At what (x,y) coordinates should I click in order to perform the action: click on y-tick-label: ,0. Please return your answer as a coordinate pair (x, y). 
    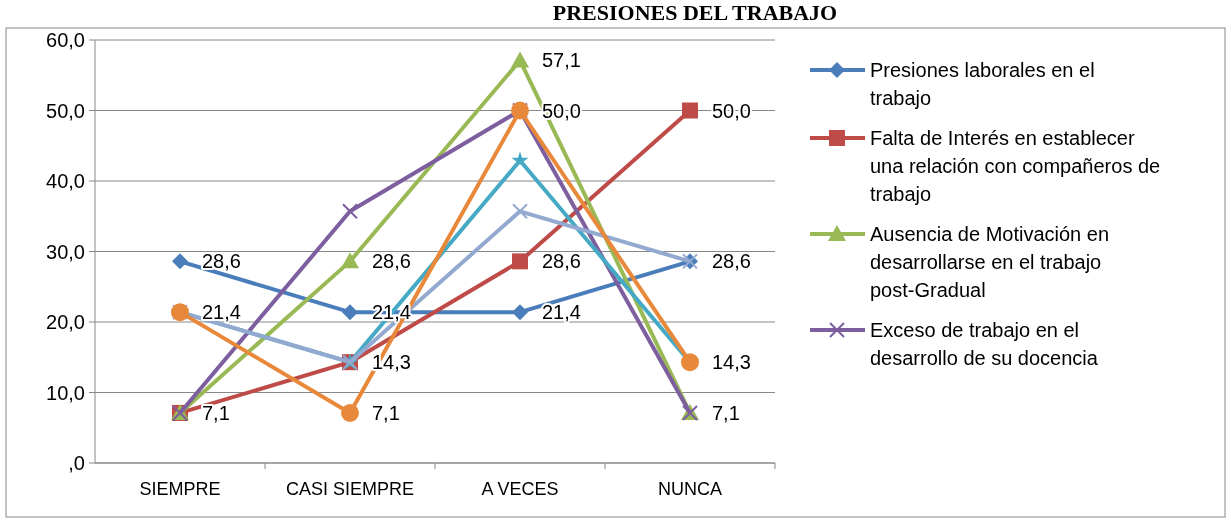
    Looking at the image, I should click on (76, 463).